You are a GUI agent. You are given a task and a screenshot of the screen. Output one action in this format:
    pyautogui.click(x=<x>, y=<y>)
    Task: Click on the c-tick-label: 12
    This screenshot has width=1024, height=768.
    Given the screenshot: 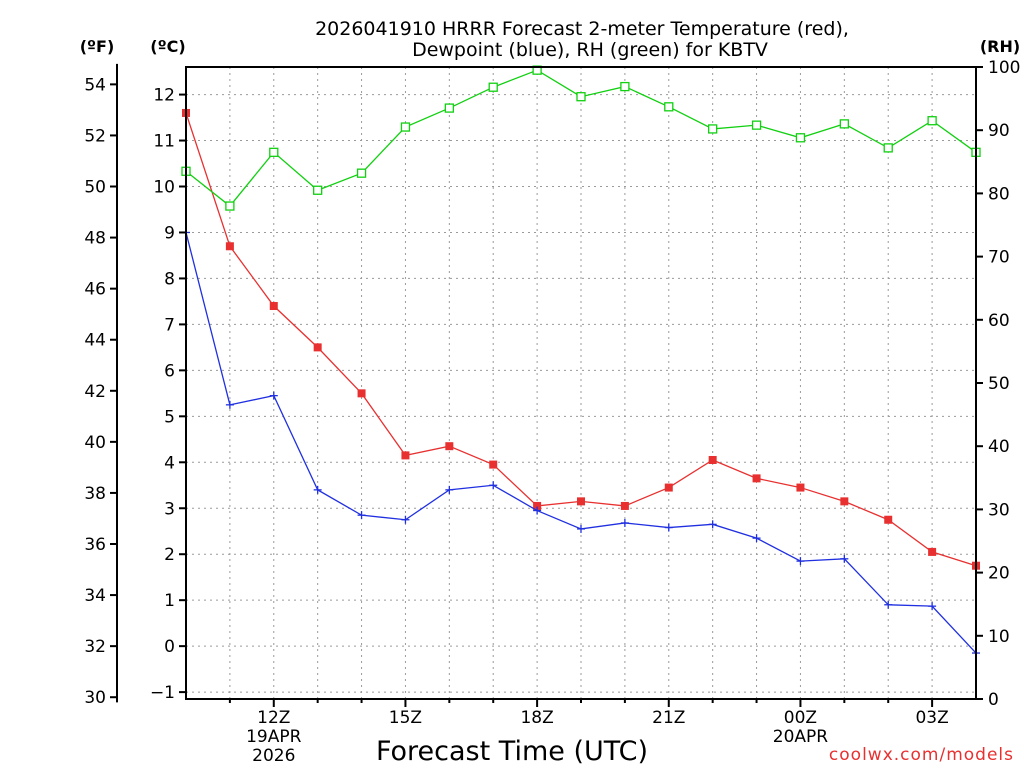 What is the action you would take?
    pyautogui.click(x=164, y=96)
    